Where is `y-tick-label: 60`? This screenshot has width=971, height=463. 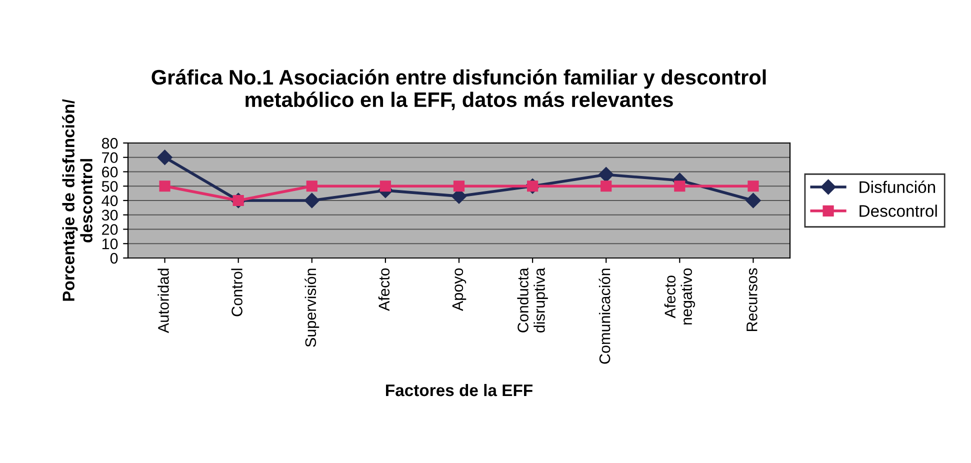 y-tick-label: 60 is located at coordinates (110, 172).